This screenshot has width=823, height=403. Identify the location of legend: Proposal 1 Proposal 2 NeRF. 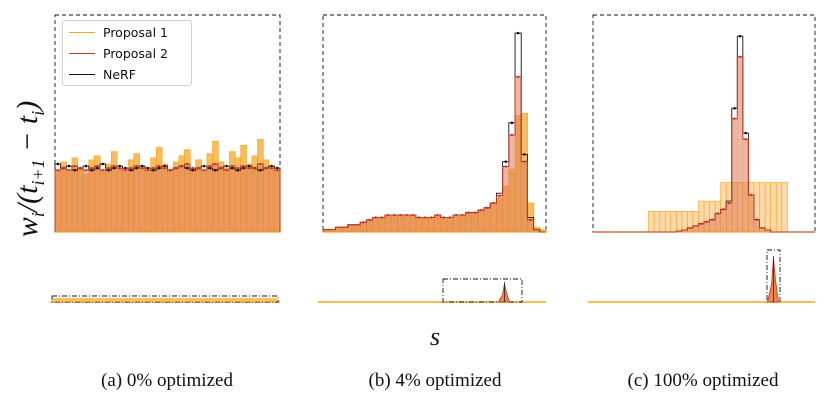
(127, 53).